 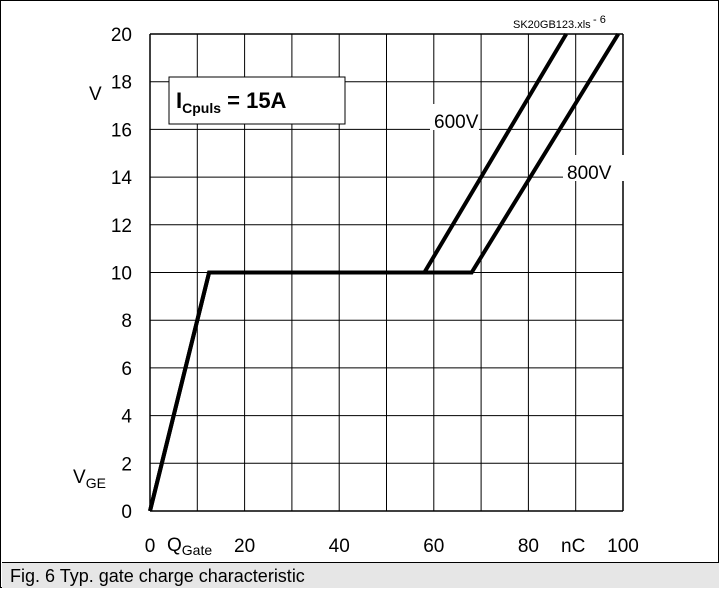 I want to click on y-tick-label: 14, so click(x=122, y=178).